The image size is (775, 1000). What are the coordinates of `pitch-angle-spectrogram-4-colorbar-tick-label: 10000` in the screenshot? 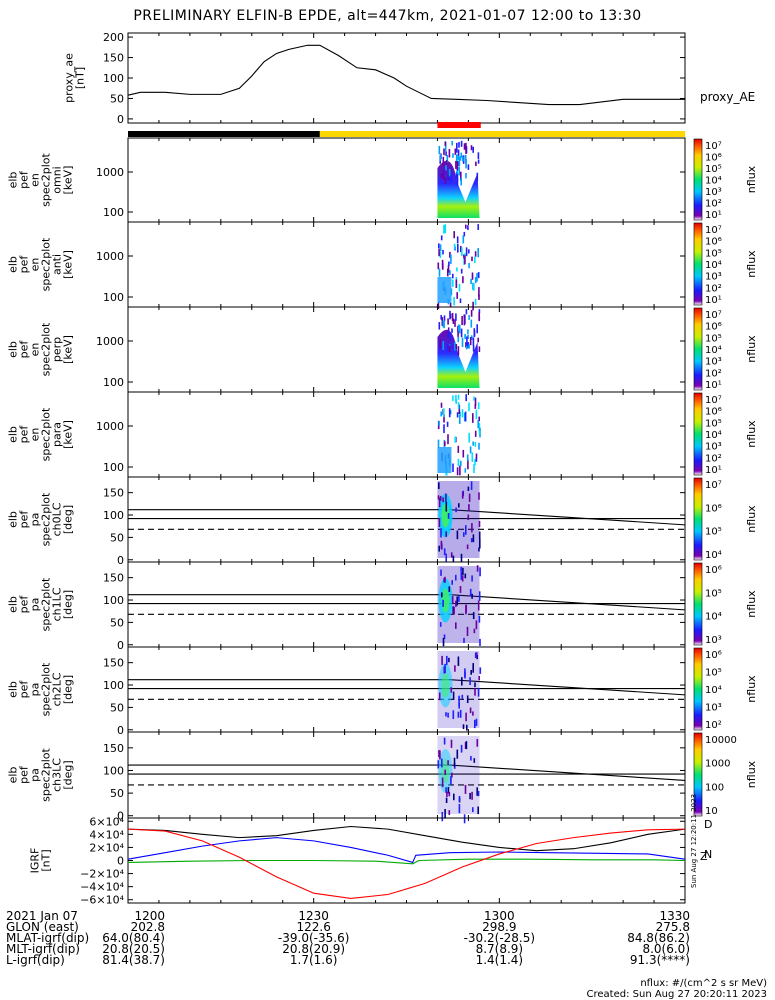 It's located at (721, 740).